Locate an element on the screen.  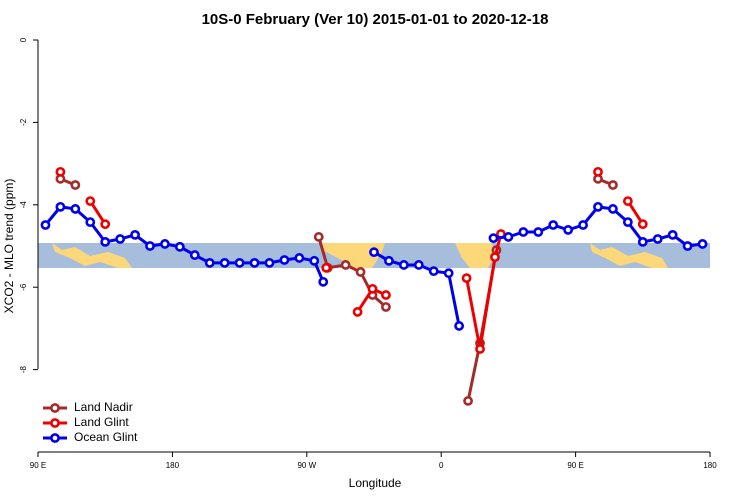
y-tick-label: -4 is located at coordinates (23, 205).